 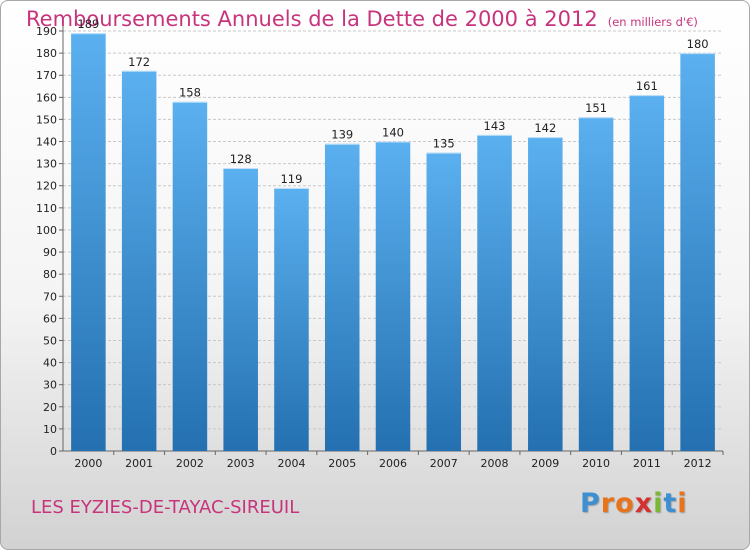 What do you see at coordinates (393, 133) in the screenshot?
I see `bar-value-label: 140` at bounding box center [393, 133].